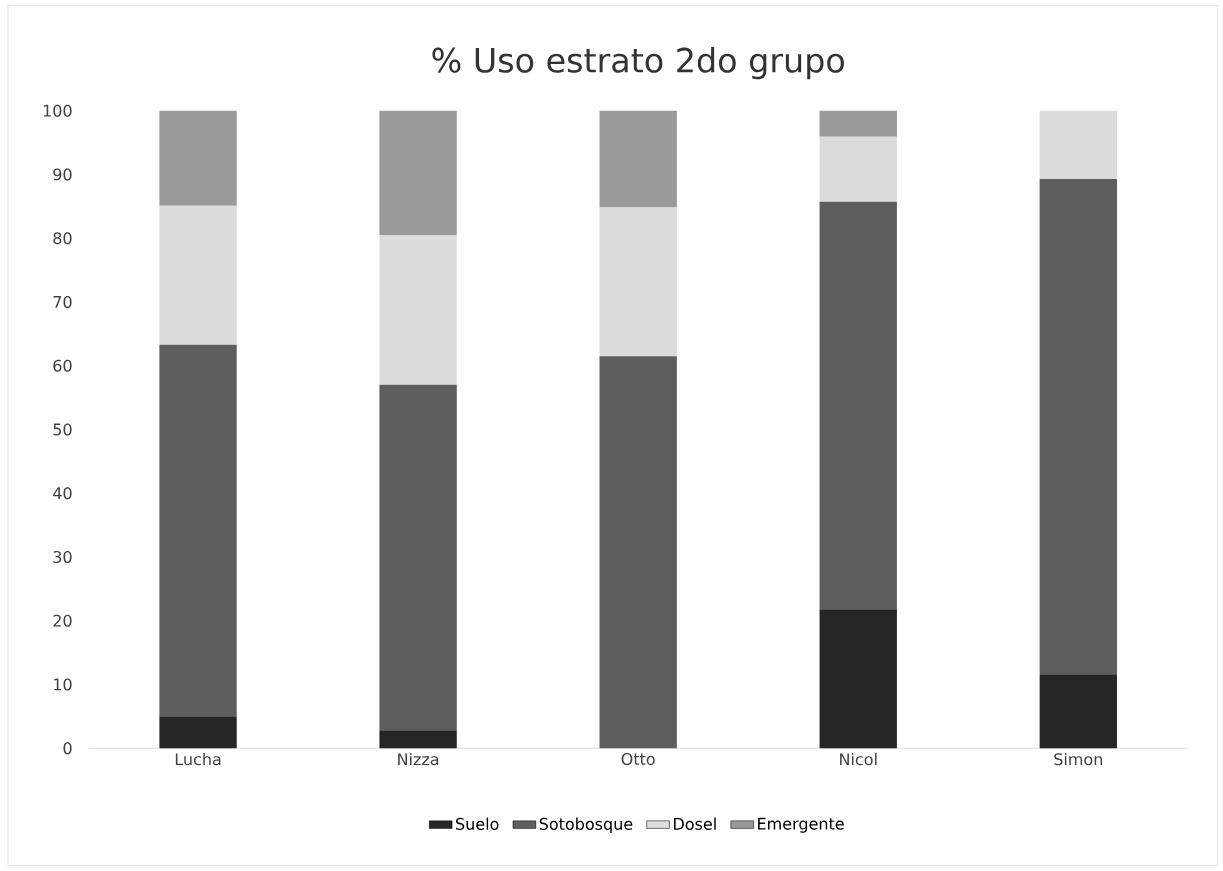 Image resolution: width=1223 pixels, height=871 pixels. Describe the element at coordinates (586, 825) in the screenshot. I see `legend-label: Sotobosque` at that location.